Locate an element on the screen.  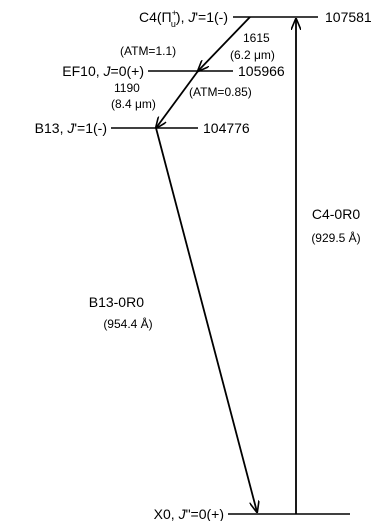
transition-number-1615: 1615 is located at coordinates (256, 38).